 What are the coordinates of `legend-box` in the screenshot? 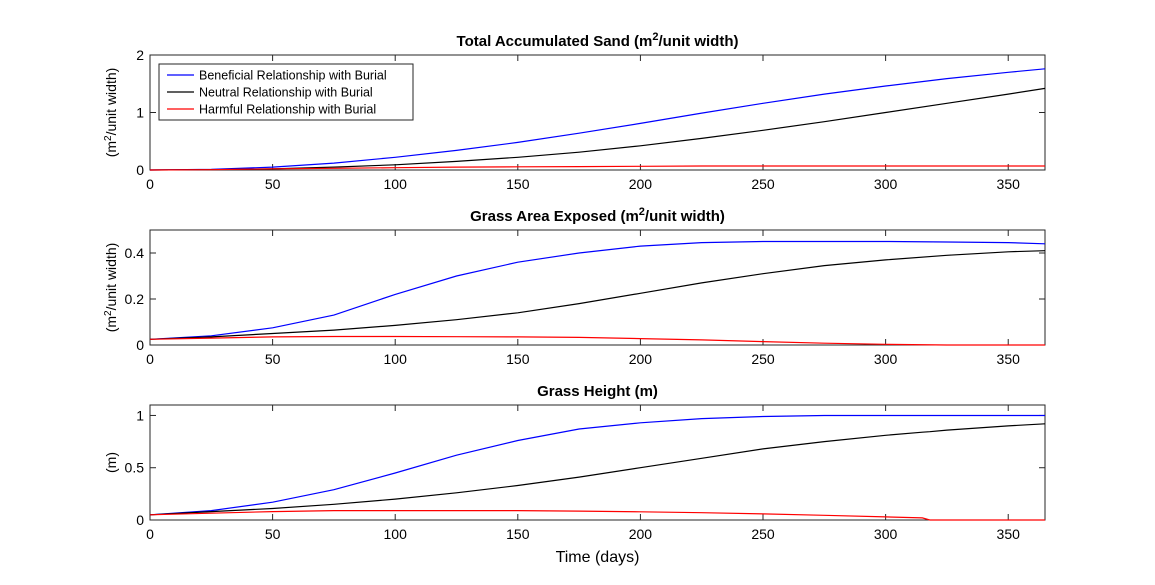 It's located at (286, 92).